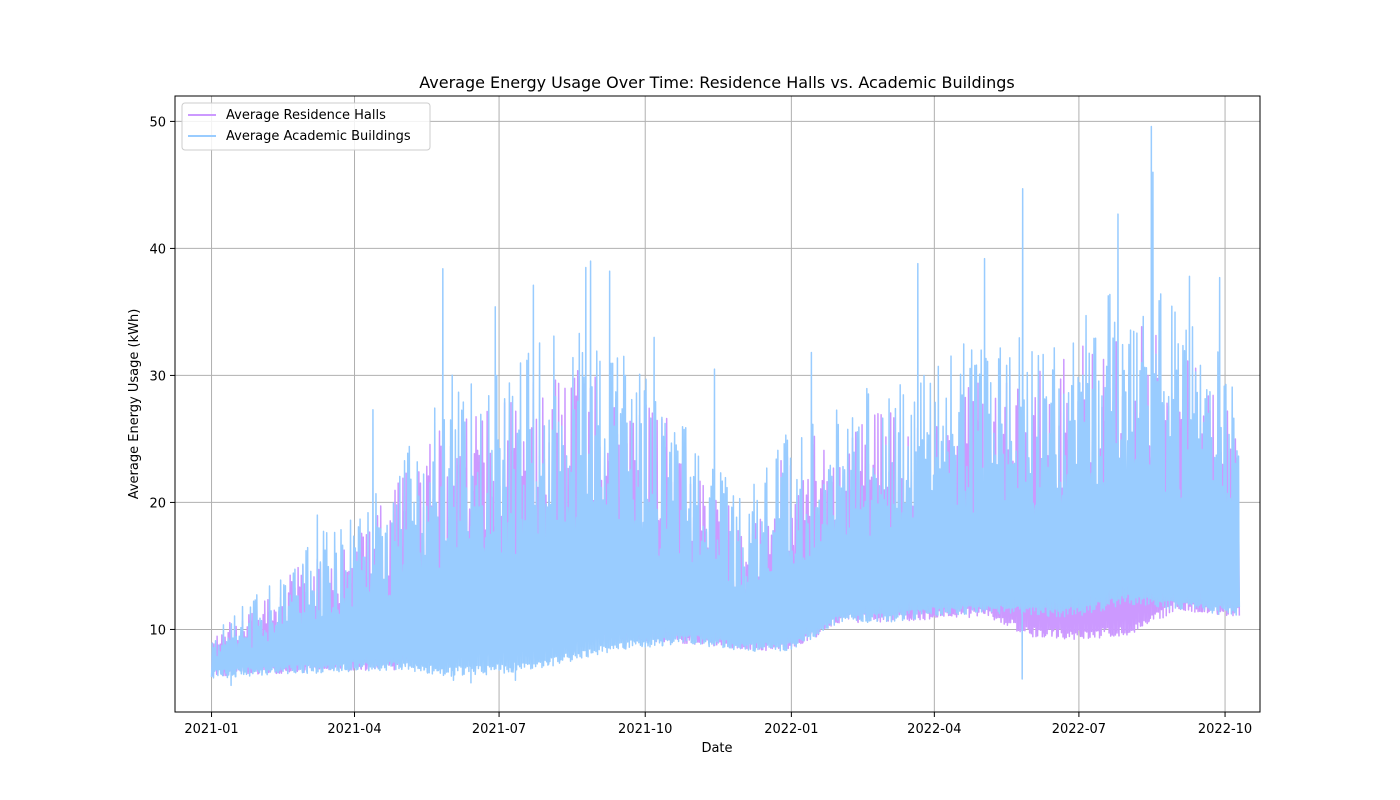 The width and height of the screenshot is (1400, 800). Describe the element at coordinates (157, 122) in the screenshot. I see `y-tick-label: 50` at that location.